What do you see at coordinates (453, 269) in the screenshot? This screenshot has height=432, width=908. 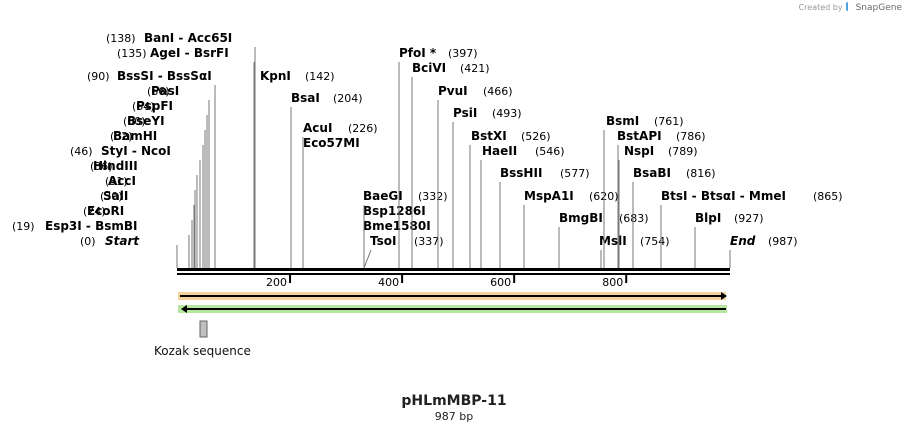 I see `backbone-top-strand` at bounding box center [453, 269].